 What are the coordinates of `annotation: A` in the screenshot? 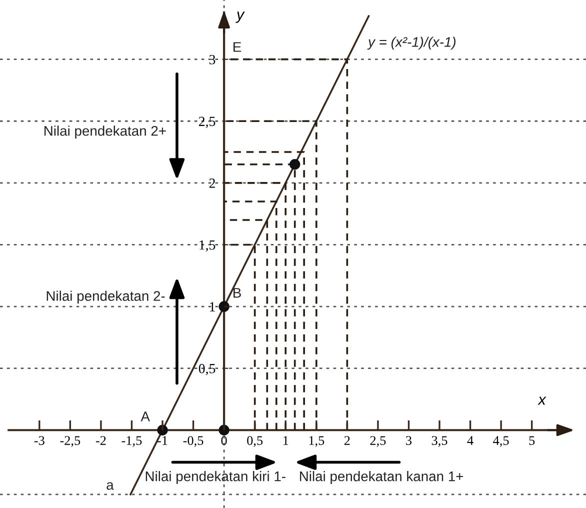 It's located at (145, 417).